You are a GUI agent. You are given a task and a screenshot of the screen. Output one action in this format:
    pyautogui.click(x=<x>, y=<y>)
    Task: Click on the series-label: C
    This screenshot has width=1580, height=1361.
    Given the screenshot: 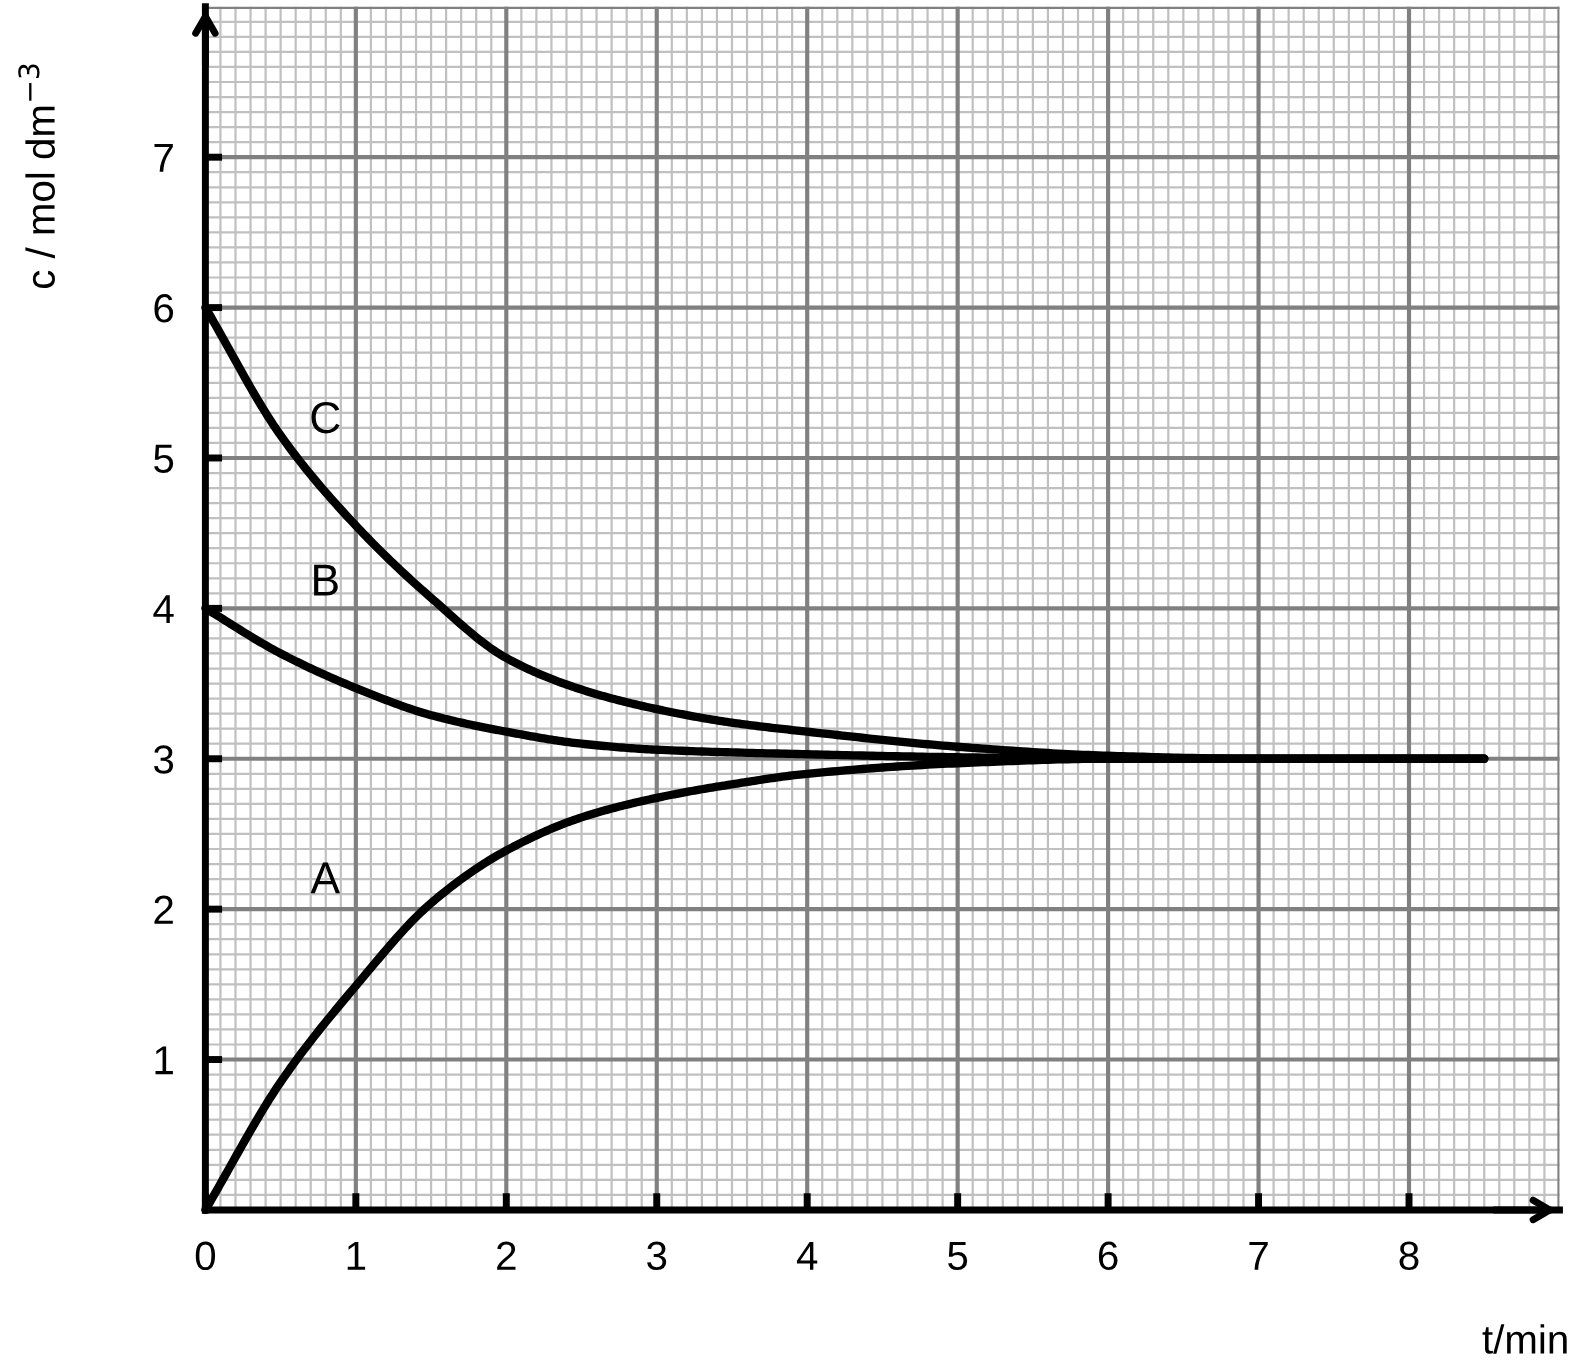 What is the action you would take?
    pyautogui.click(x=325, y=417)
    